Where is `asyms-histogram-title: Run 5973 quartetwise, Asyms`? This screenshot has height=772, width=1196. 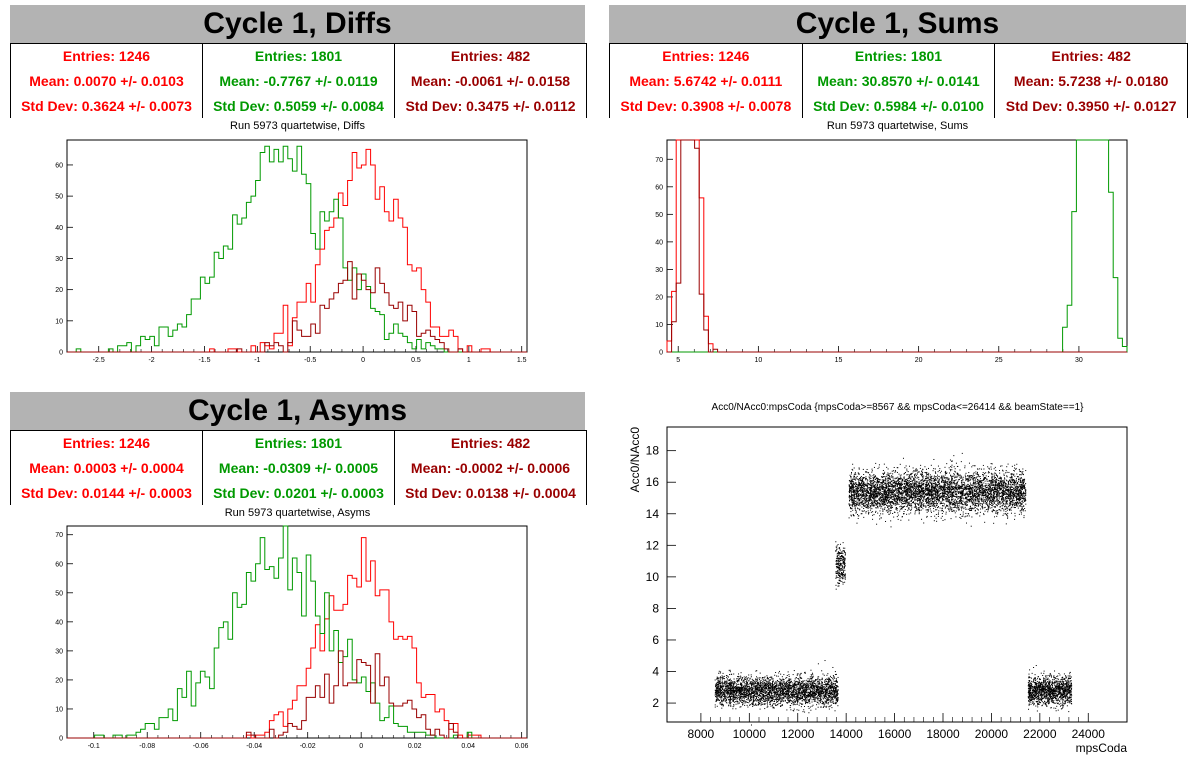
asyms-histogram-title: Run 5973 quartetwise, Asyms is located at coordinates (297, 513).